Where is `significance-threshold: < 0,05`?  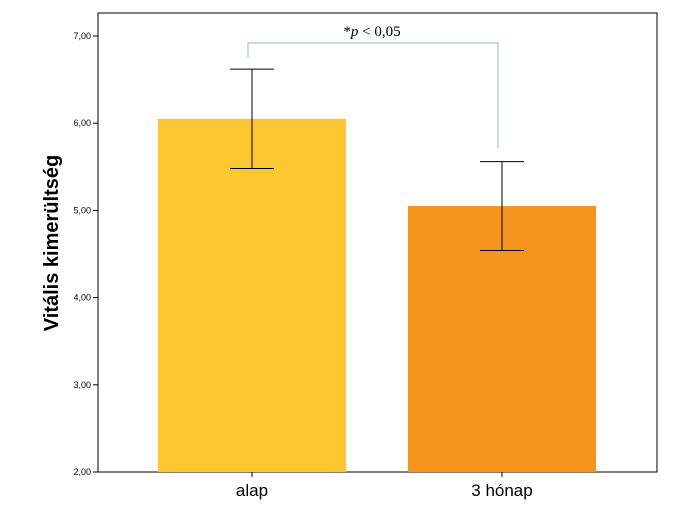
significance-threshold: < 0,05 is located at coordinates (379, 32).